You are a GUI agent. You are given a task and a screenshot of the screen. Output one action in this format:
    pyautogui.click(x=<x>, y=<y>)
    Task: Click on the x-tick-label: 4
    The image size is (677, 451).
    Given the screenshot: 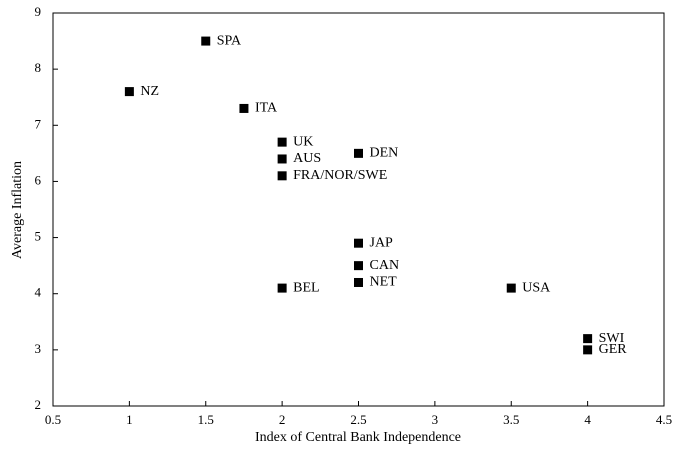 What is the action you would take?
    pyautogui.click(x=587, y=419)
    